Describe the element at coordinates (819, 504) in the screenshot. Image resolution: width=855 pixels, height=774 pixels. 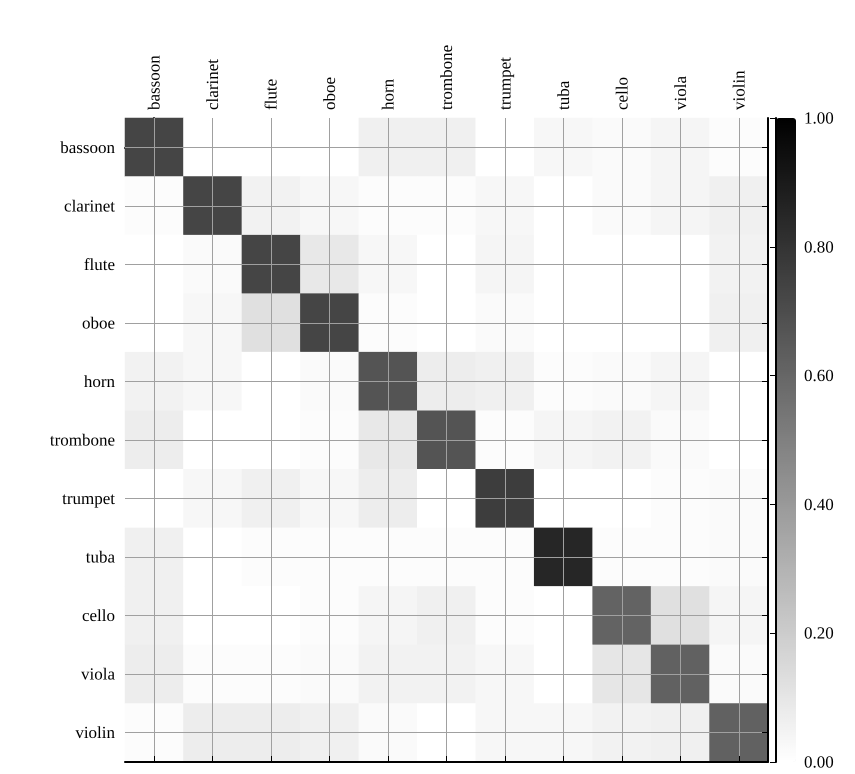
I see `color-bar-label: 0.40` at that location.